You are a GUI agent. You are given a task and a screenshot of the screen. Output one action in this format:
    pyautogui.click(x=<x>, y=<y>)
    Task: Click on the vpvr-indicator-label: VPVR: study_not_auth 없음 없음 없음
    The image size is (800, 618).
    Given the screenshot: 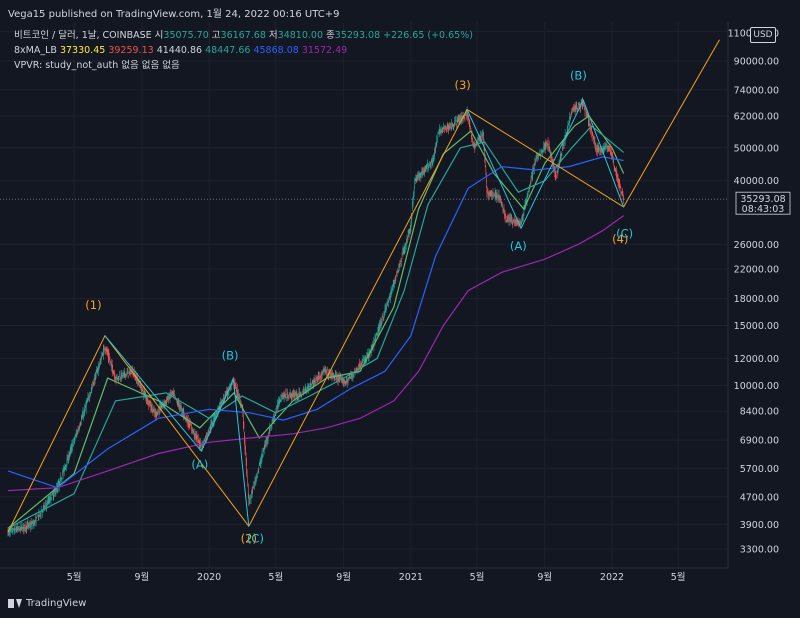 What is the action you would take?
    pyautogui.click(x=97, y=65)
    